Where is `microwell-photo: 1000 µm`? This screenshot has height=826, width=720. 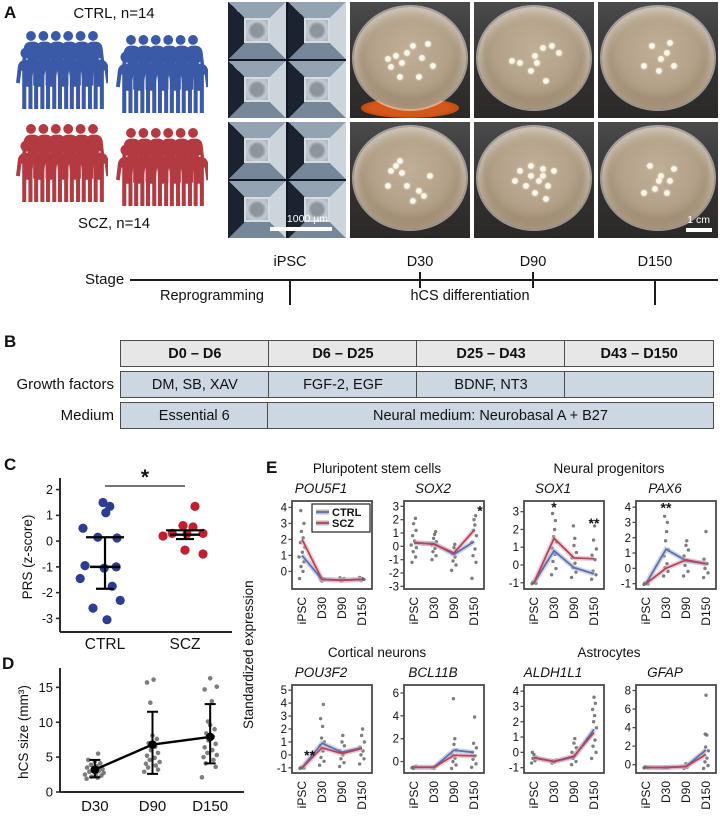
microwell-photo: 1000 µm is located at coordinates (287, 180).